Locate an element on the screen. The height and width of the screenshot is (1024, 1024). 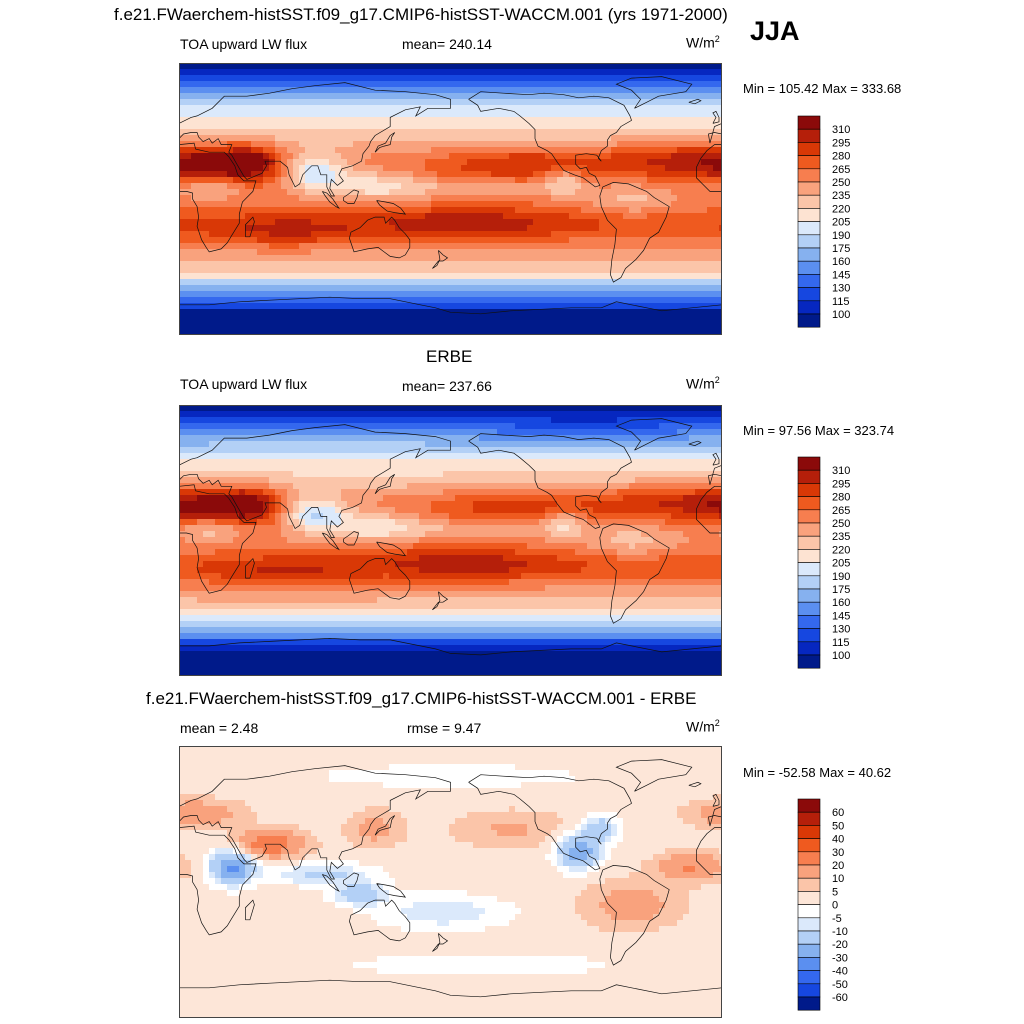
panel2-unit-label: W/m2 is located at coordinates (703, 383).